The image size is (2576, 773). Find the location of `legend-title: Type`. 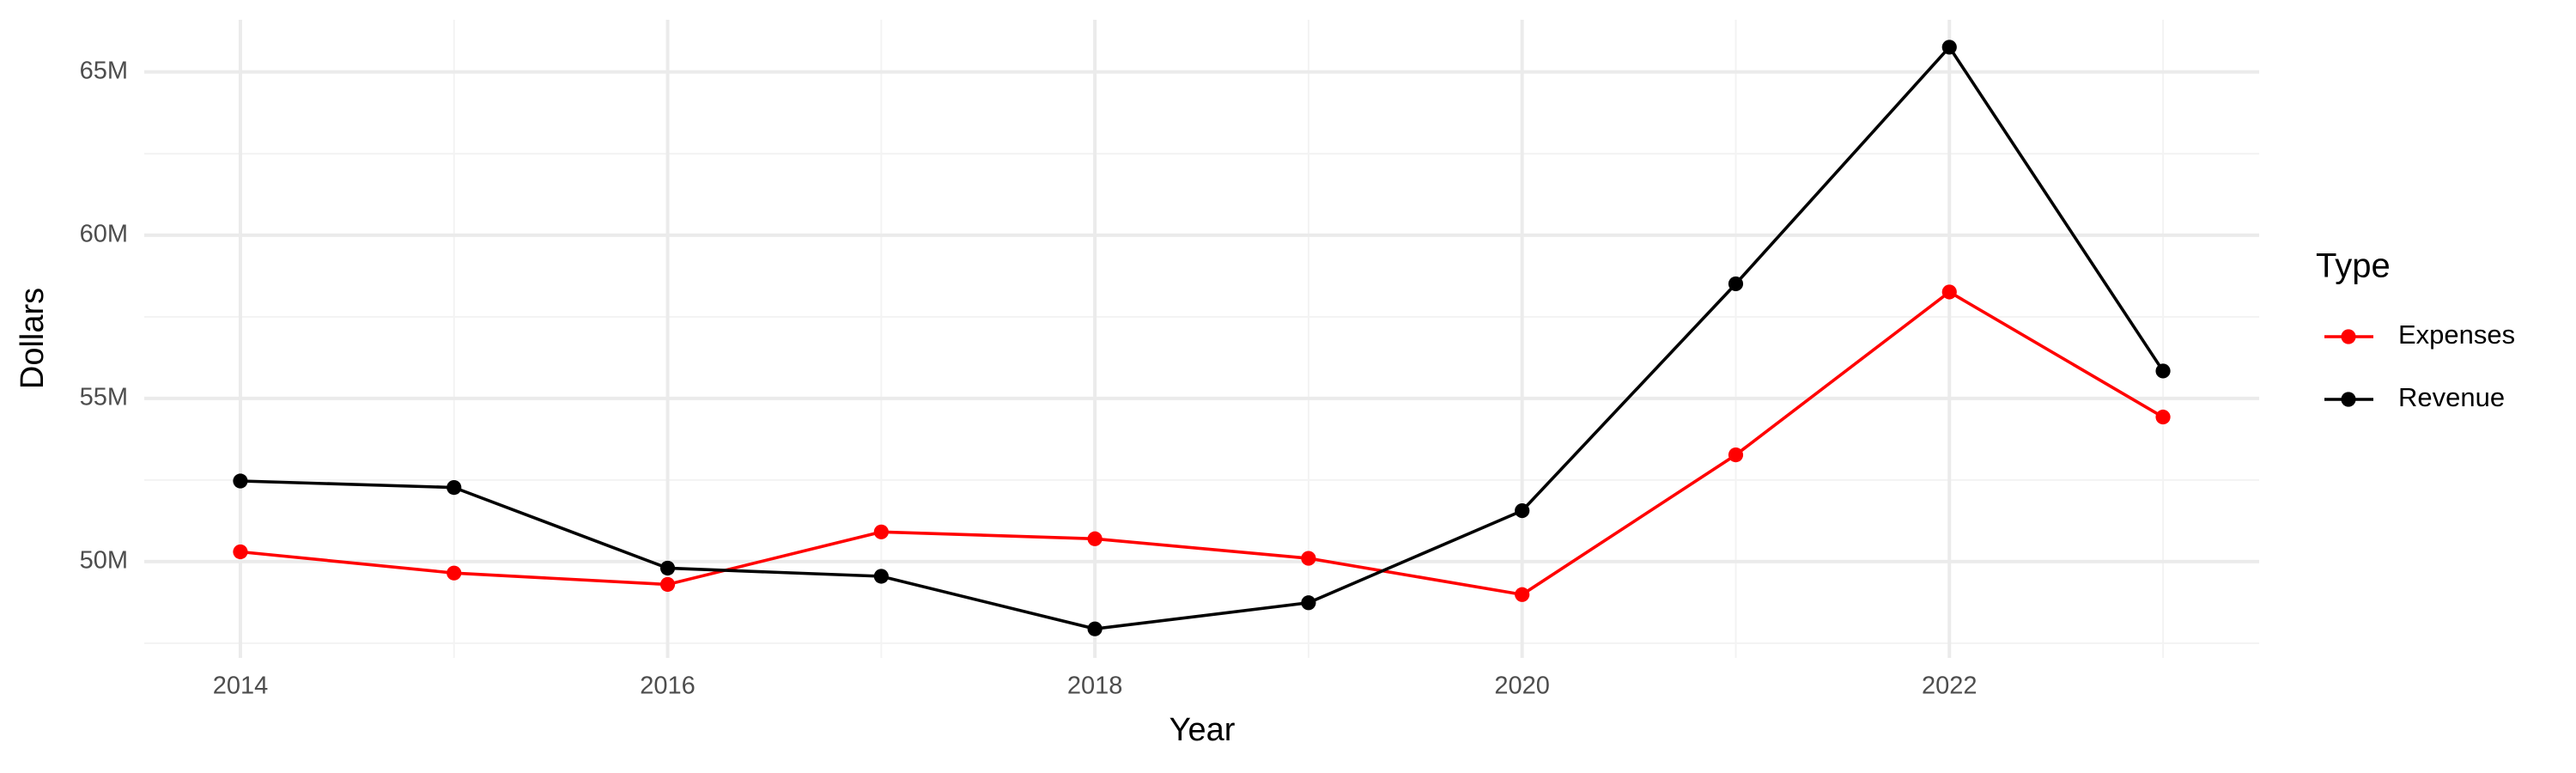

legend-title: Type is located at coordinates (2353, 266).